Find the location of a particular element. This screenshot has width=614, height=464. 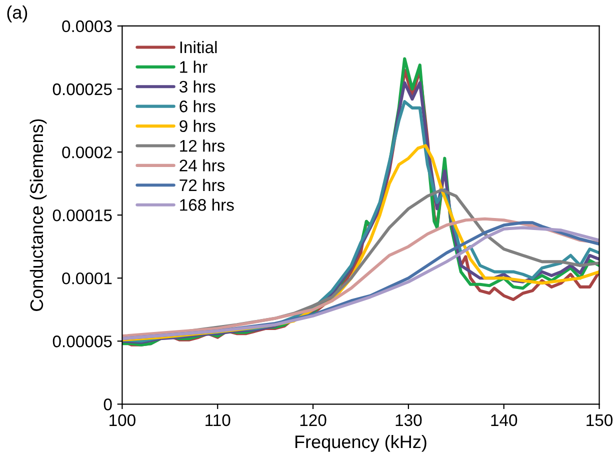

x-tick-label: 130 is located at coordinates (409, 420).